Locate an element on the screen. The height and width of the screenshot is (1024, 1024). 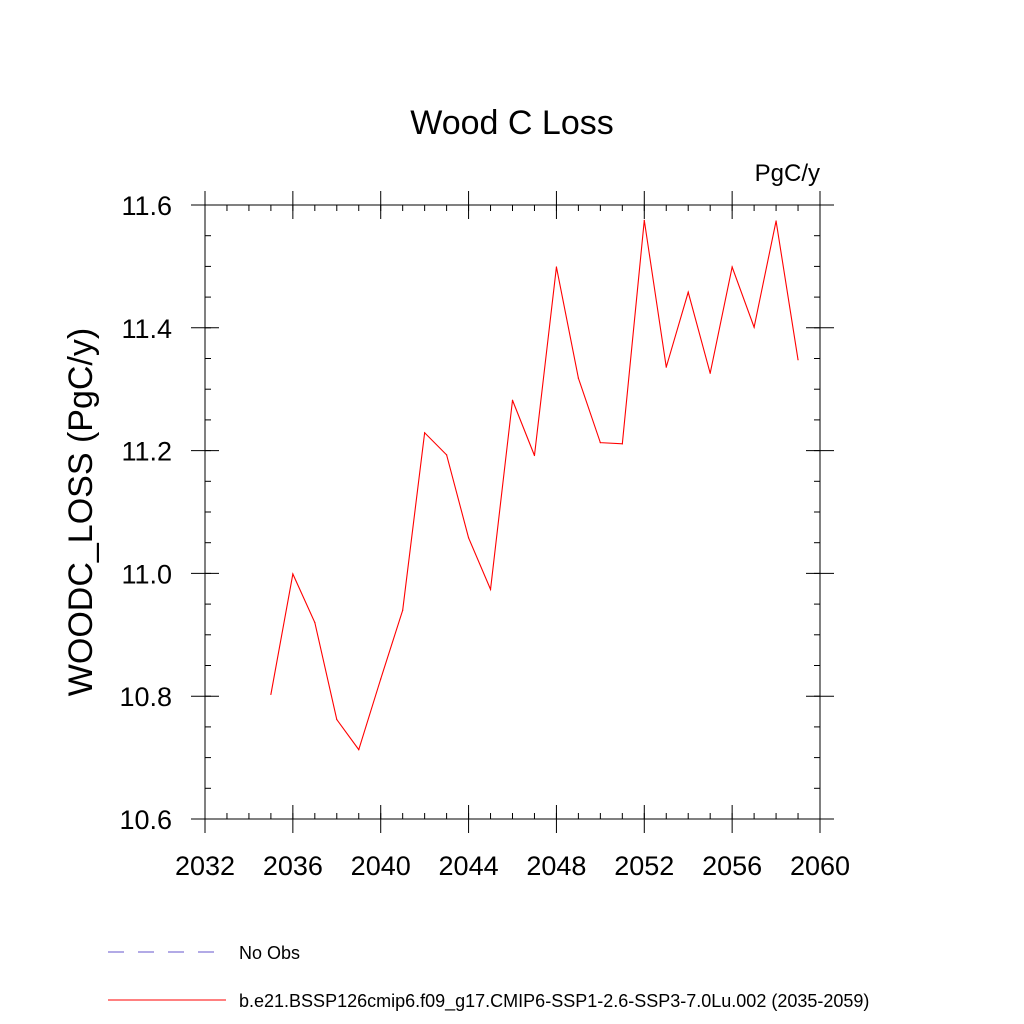
chart-title: Wood C Loss is located at coordinates (511, 123).